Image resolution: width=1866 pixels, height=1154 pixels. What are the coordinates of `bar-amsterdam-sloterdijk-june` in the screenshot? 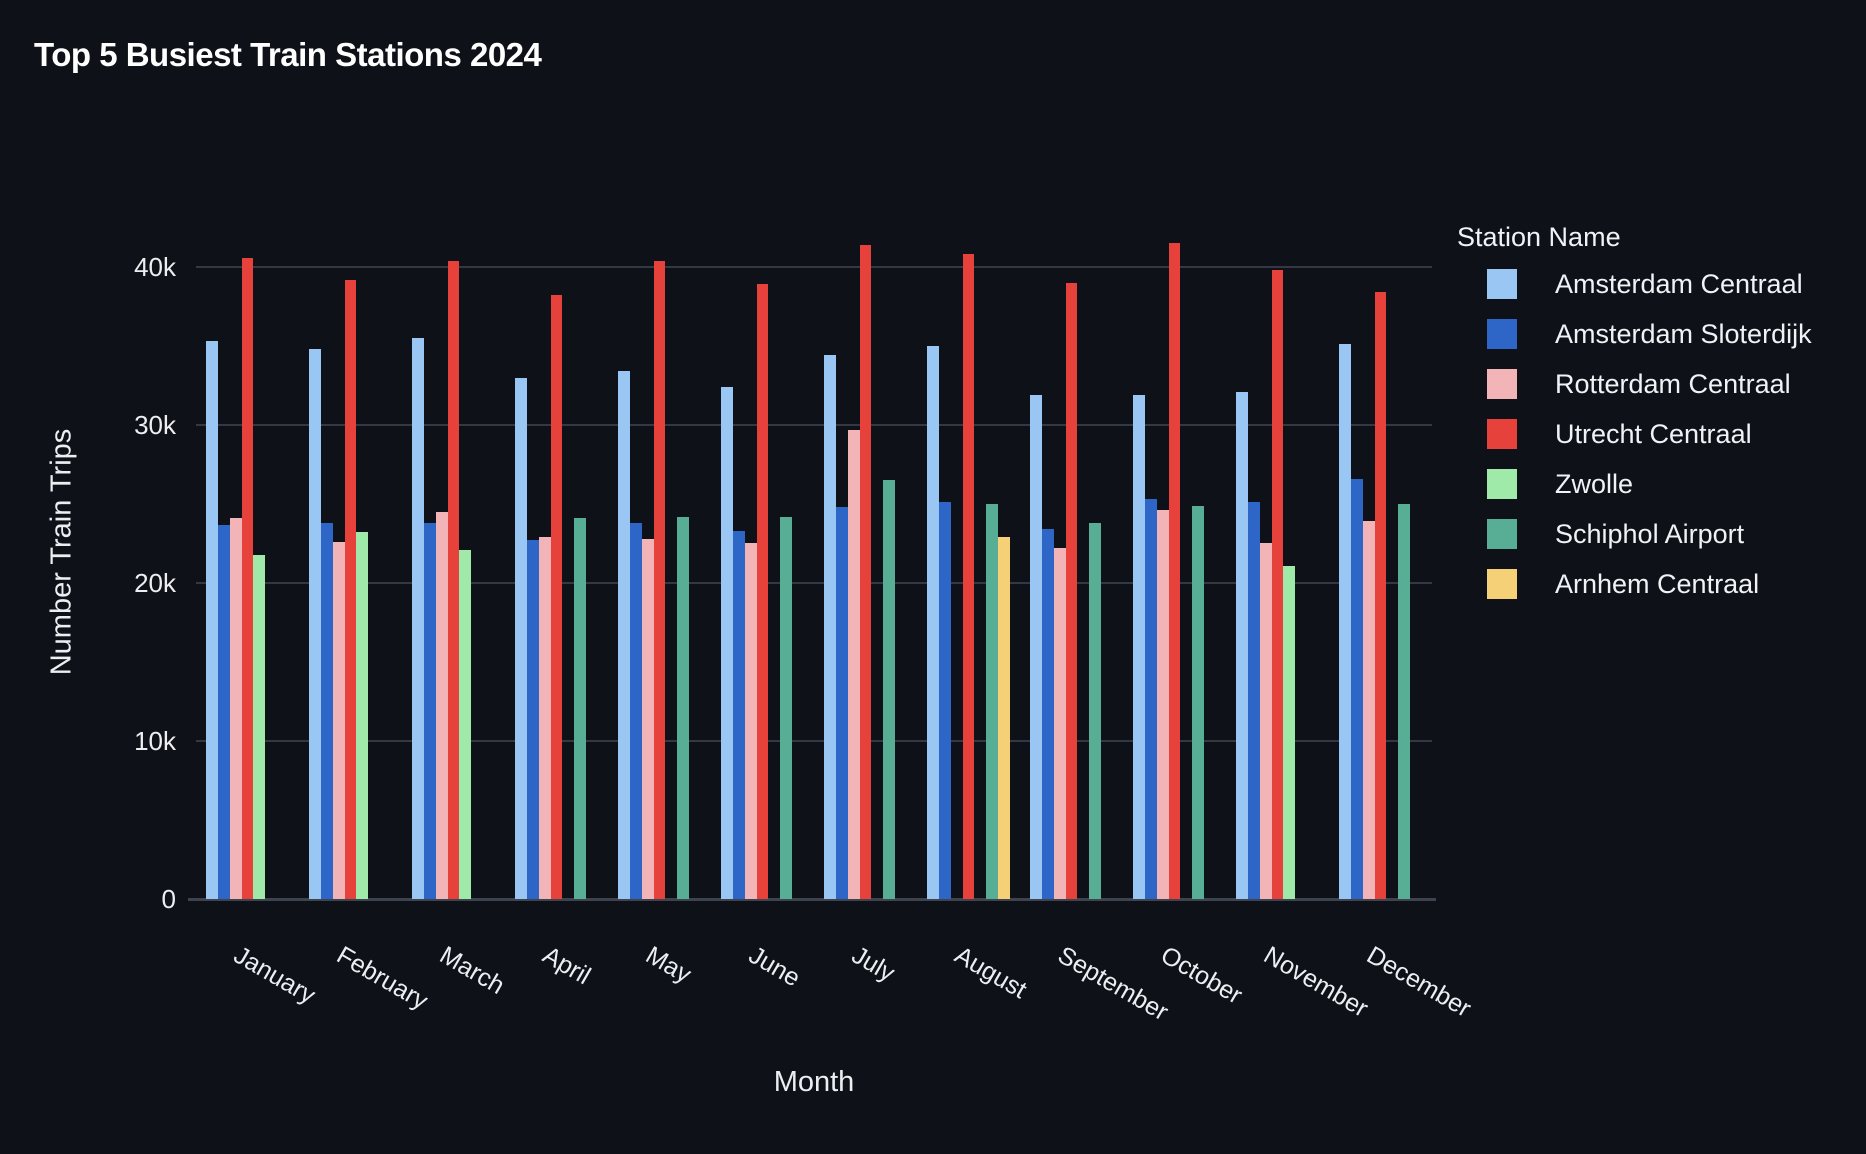 It's located at (739, 715).